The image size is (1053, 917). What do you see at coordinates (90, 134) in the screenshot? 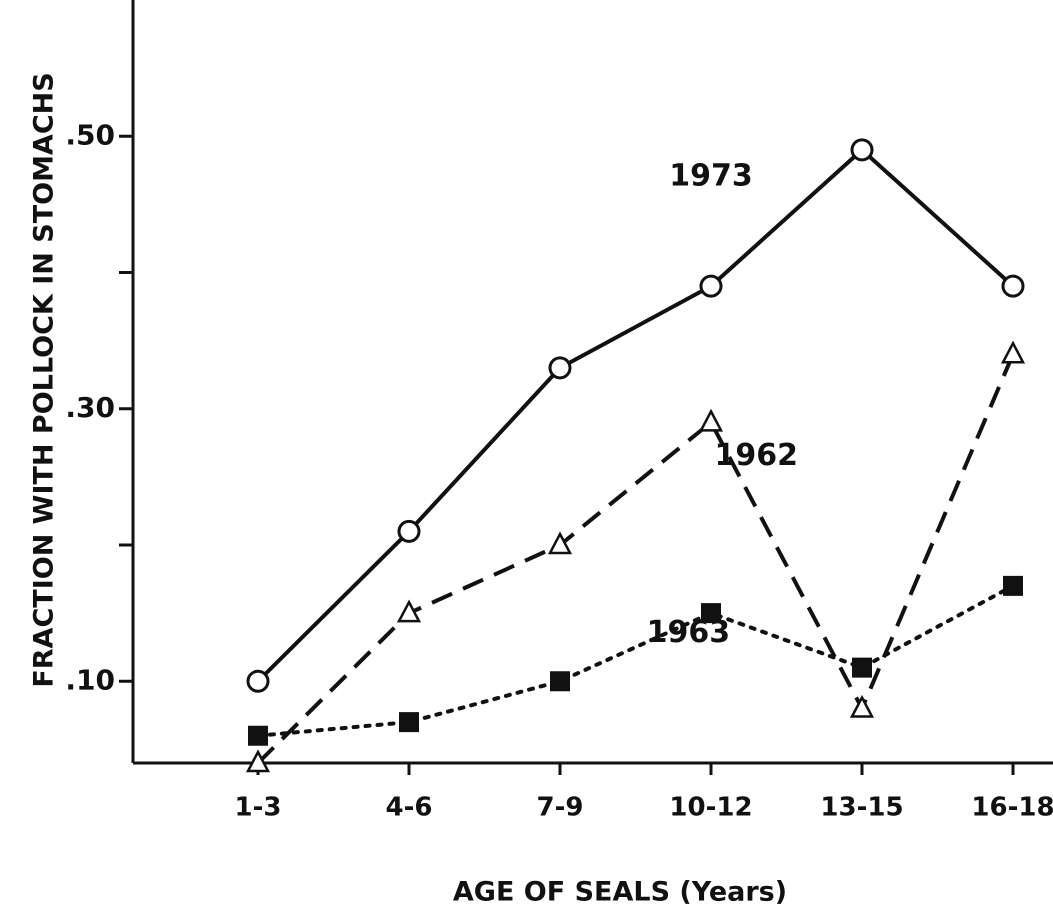
I see `y-tick-label: .50` at bounding box center [90, 134].